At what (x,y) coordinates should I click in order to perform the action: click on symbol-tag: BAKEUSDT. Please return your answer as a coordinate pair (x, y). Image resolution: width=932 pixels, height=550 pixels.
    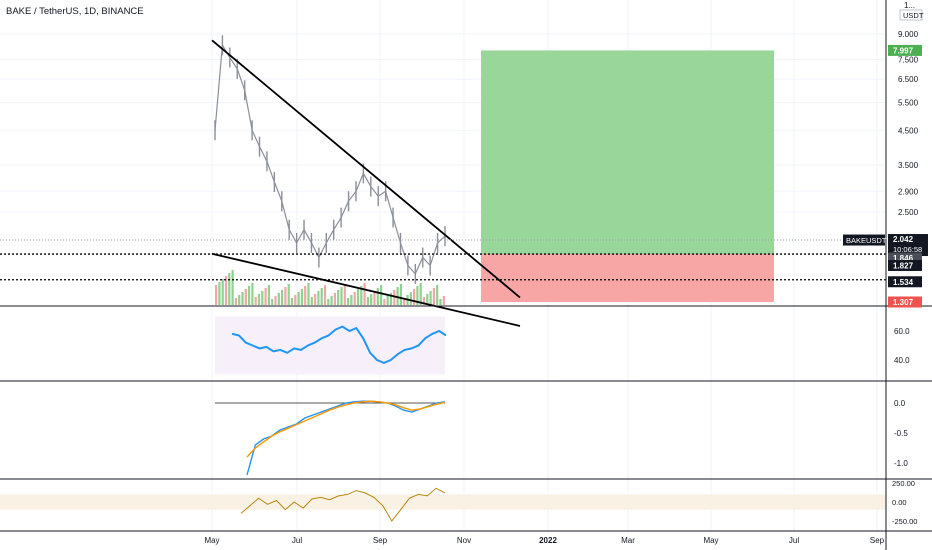
    Looking at the image, I should click on (866, 240).